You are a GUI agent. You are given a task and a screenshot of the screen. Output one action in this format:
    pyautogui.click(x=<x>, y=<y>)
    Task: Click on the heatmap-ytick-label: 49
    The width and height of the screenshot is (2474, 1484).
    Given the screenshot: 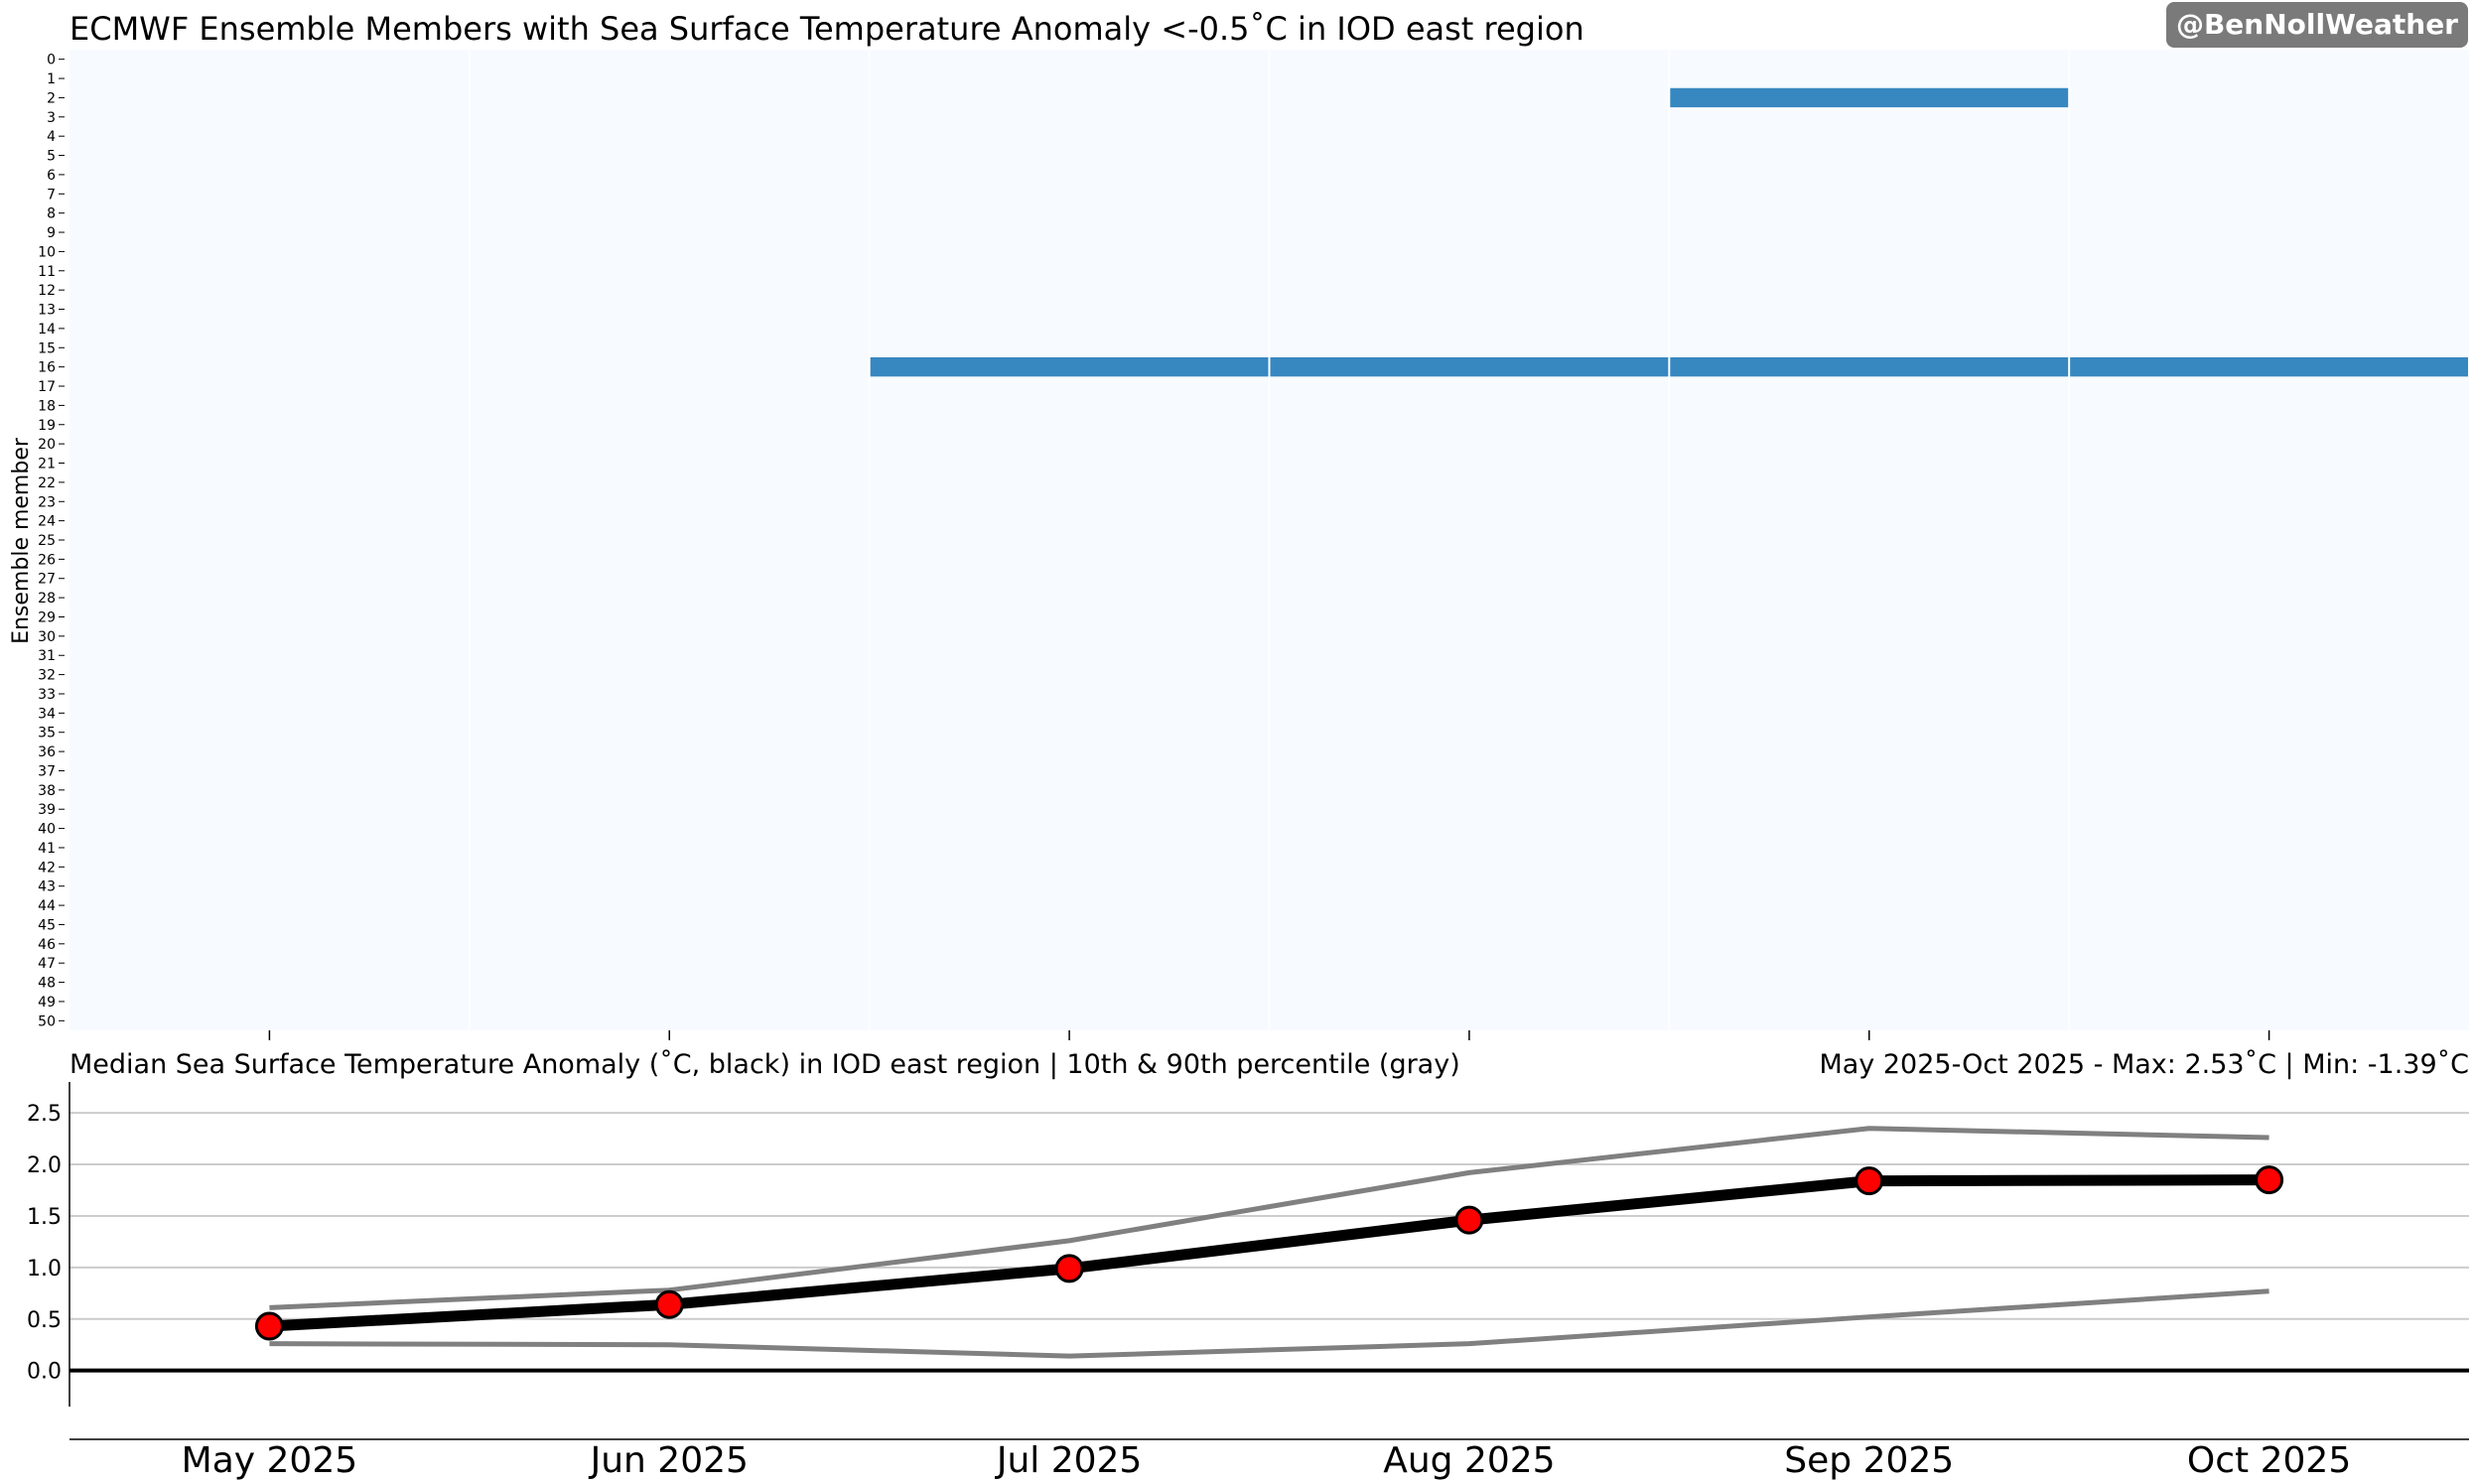 What is the action you would take?
    pyautogui.click(x=47, y=1003)
    